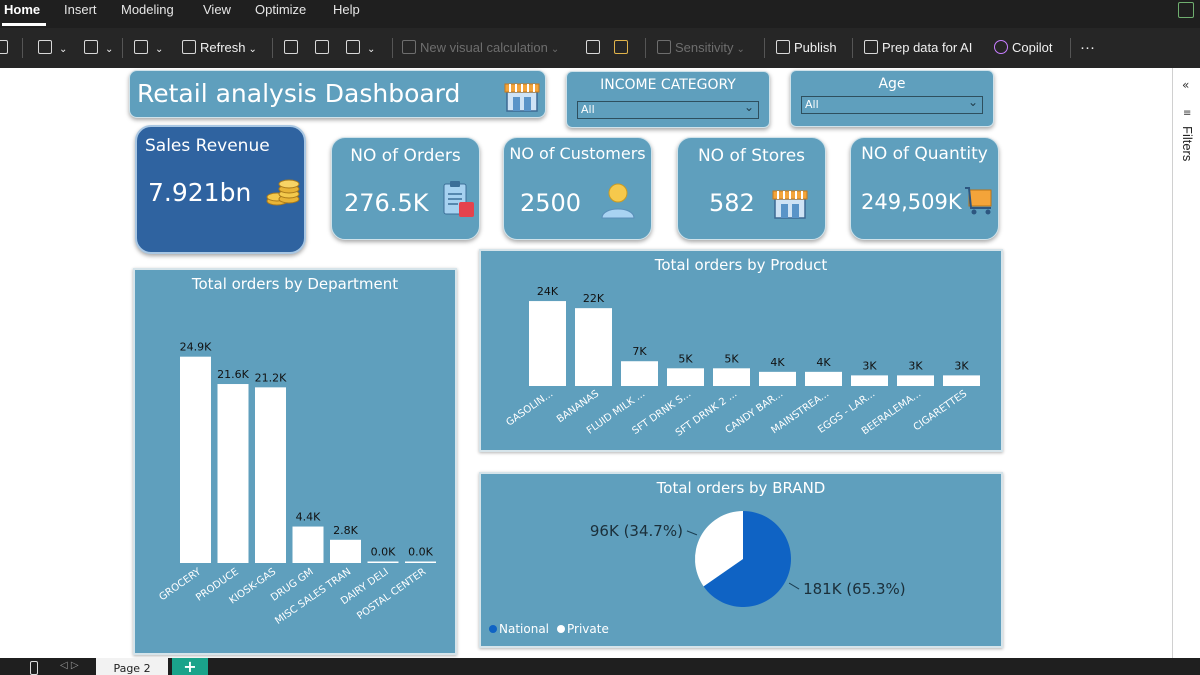 This screenshot has width=1200, height=675. Describe the element at coordinates (911, 202) in the screenshot. I see `quantity-value: 249,509K` at that location.